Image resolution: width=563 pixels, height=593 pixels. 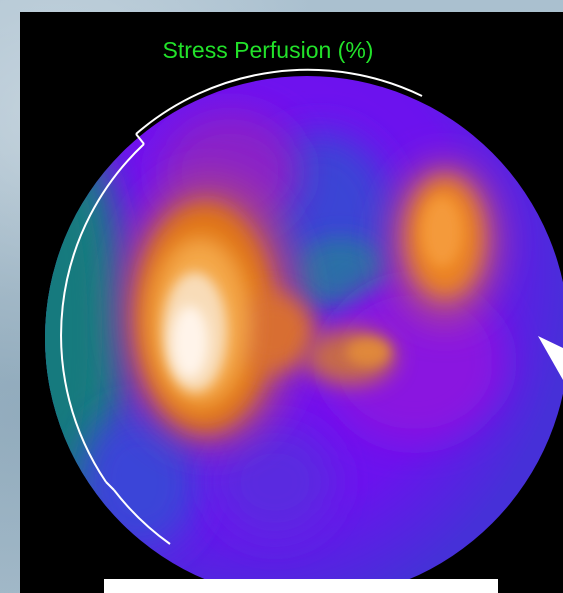 I want to click on map-title: Stress Perfusion (%), so click(x=268, y=50).